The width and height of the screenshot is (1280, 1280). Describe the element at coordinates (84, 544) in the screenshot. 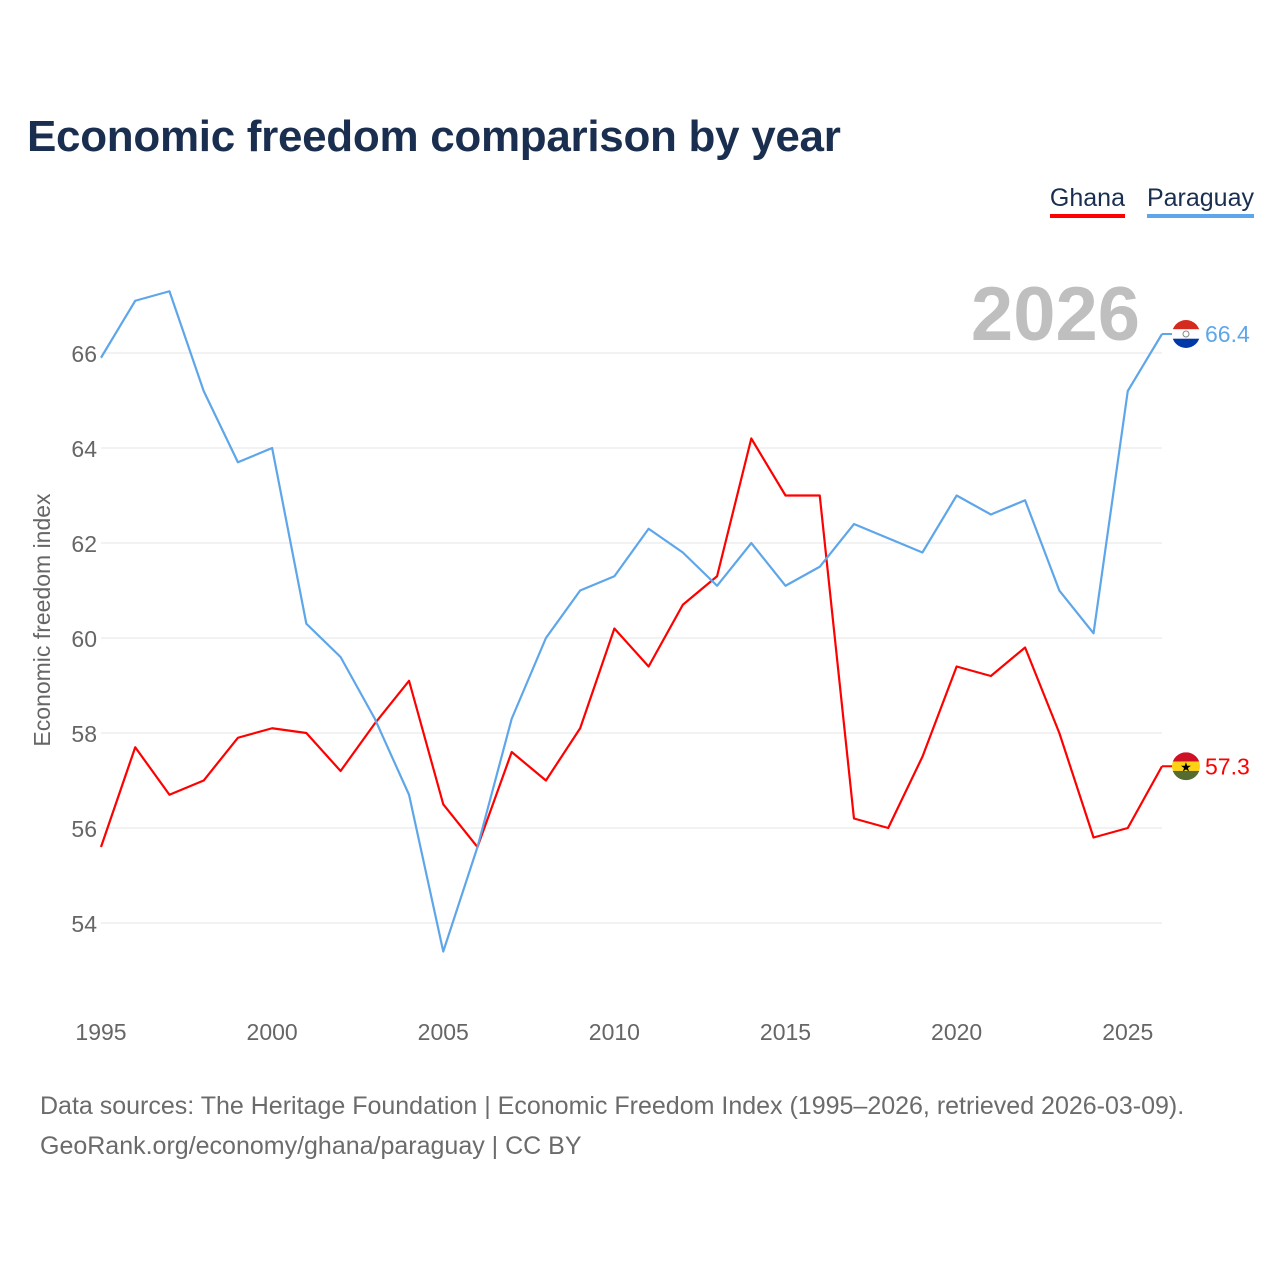

I see `y-tick-label: 62` at that location.